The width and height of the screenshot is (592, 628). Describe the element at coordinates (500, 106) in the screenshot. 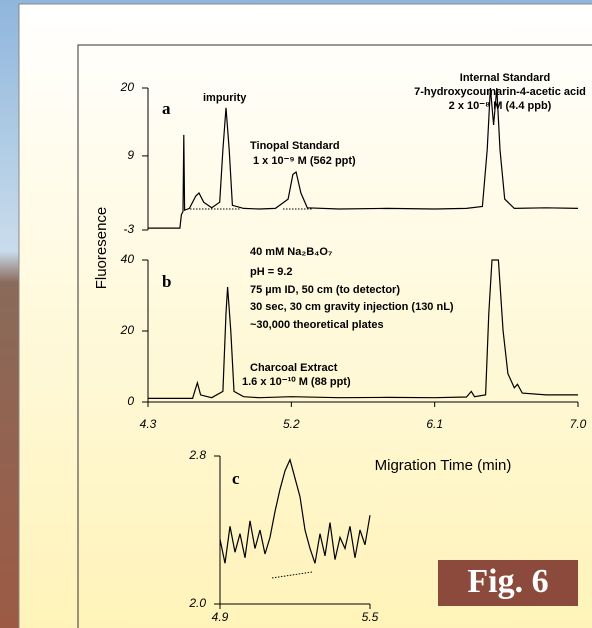

I see `annotation: 2 x 10⁻⁸ M (4.4 ppb)` at that location.